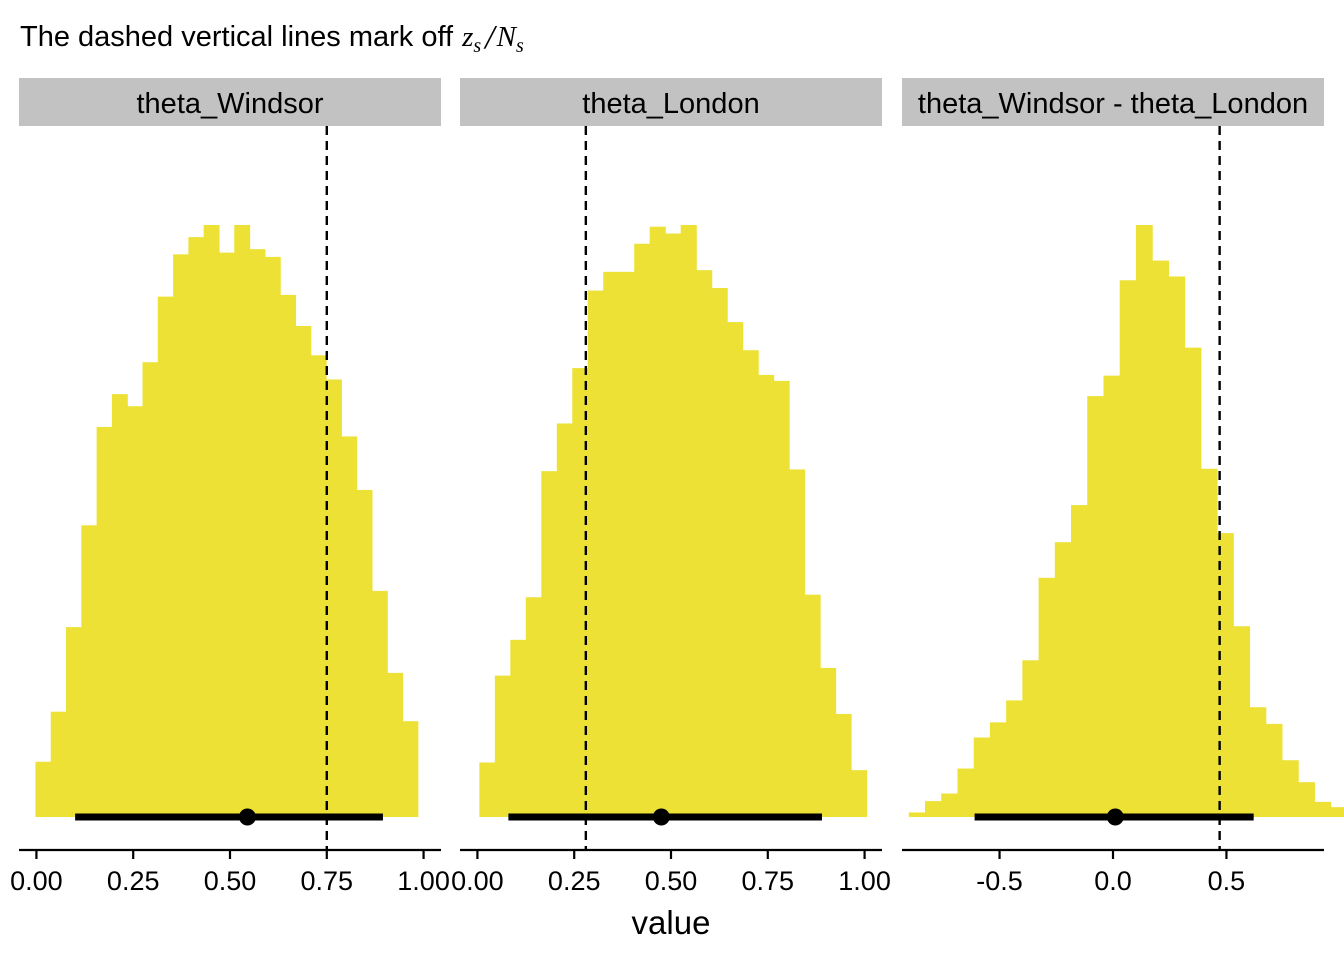 This screenshot has width=1344, height=965. I want to click on x-tick-label: -0.5, so click(999, 881).